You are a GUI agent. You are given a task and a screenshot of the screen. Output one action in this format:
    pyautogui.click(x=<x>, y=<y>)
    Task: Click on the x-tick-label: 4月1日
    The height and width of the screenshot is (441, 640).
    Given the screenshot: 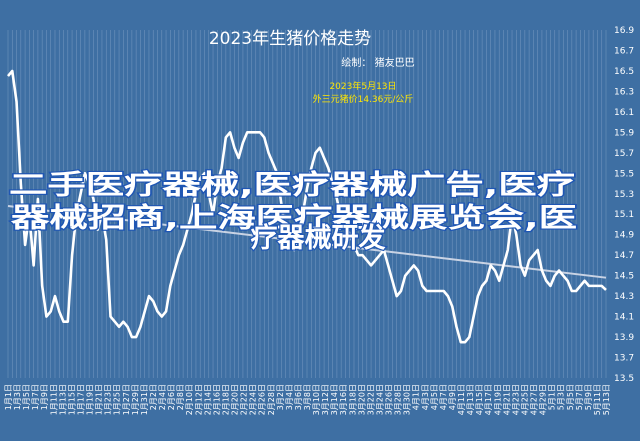 What is the action you would take?
    pyautogui.click(x=416, y=397)
    